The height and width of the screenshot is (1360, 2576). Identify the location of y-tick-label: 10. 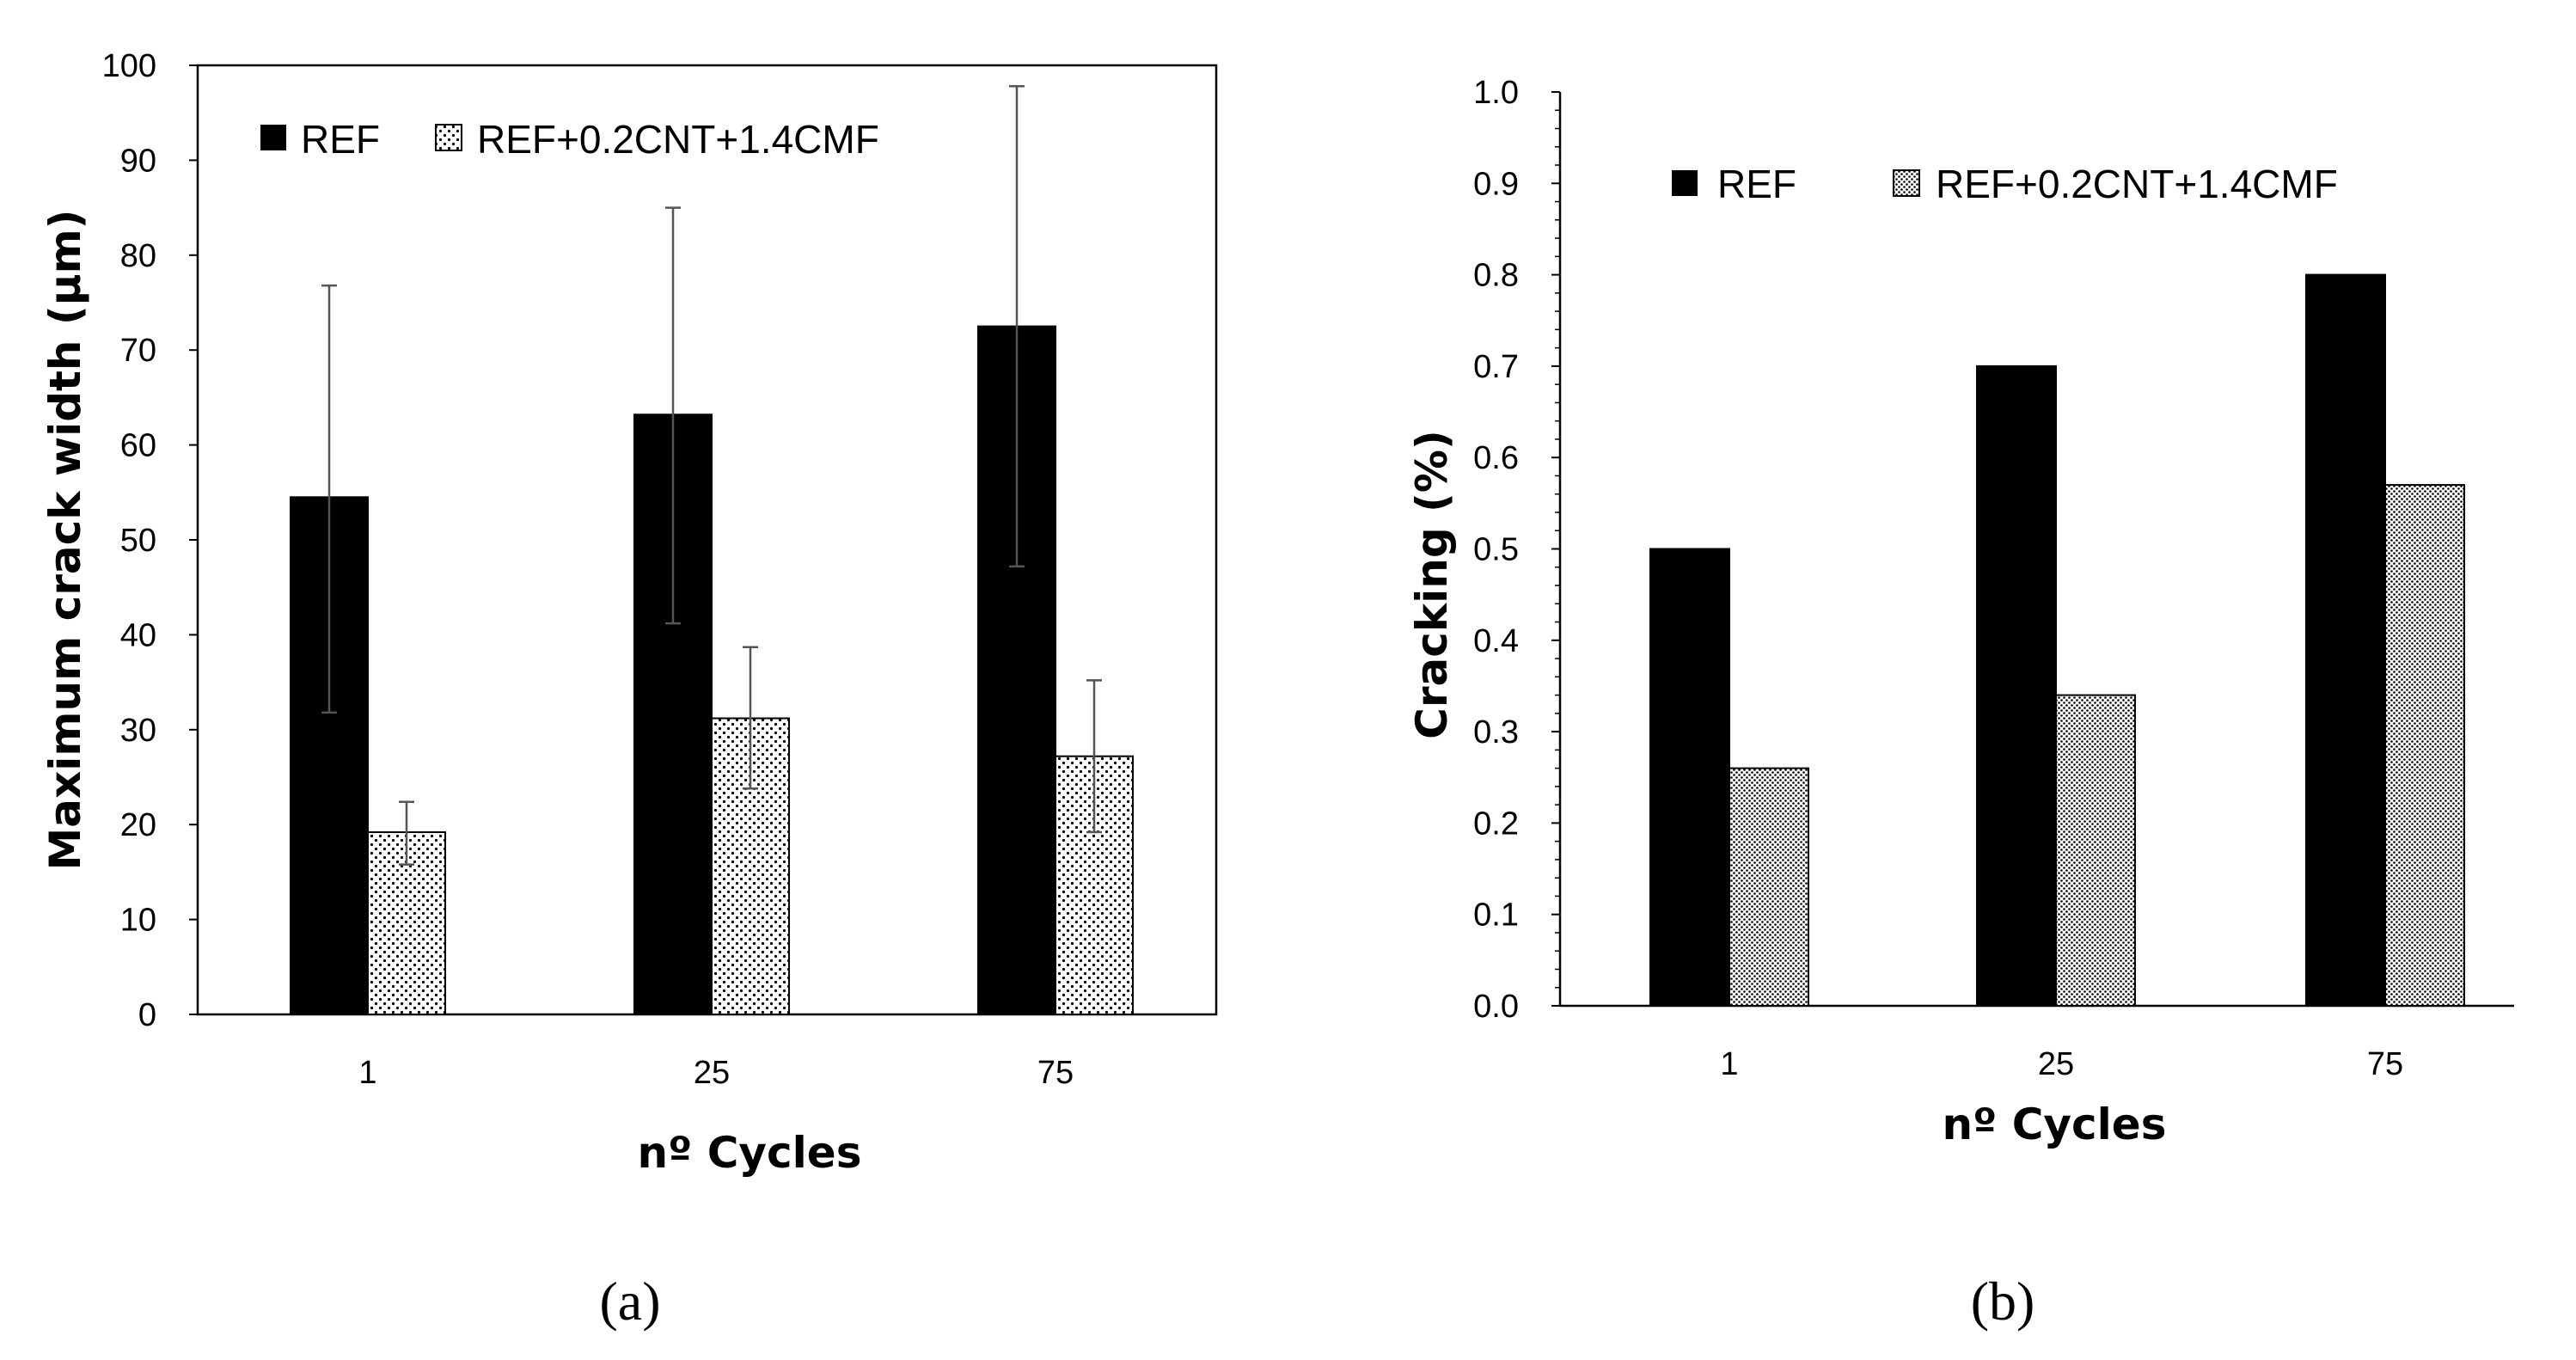
(138, 921).